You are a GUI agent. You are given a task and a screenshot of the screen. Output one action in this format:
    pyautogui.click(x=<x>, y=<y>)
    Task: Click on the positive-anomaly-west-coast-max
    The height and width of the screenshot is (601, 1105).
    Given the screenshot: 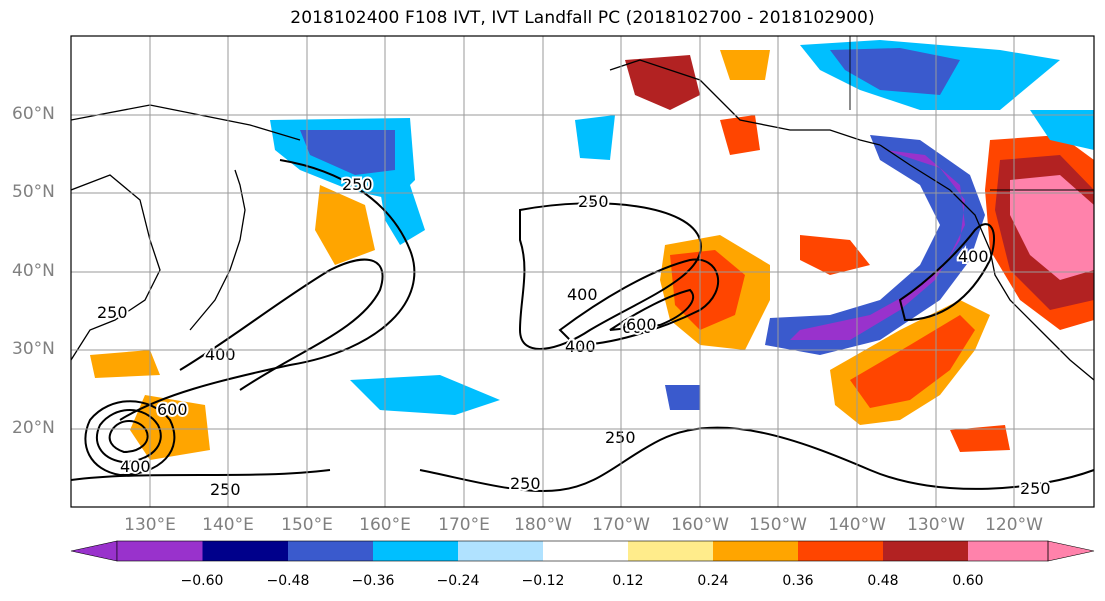 What is the action you would take?
    pyautogui.click(x=1052, y=227)
    